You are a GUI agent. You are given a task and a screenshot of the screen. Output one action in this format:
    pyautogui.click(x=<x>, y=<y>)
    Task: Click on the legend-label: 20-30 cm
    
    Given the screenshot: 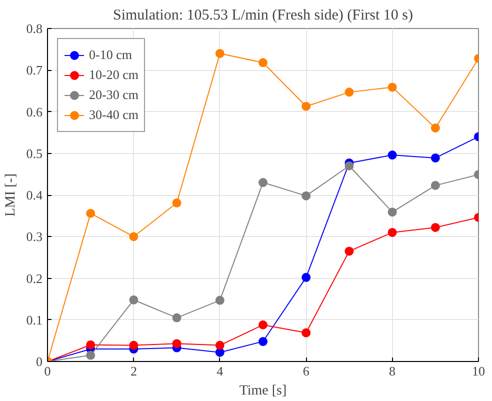 What is the action you would take?
    pyautogui.click(x=113, y=95)
    